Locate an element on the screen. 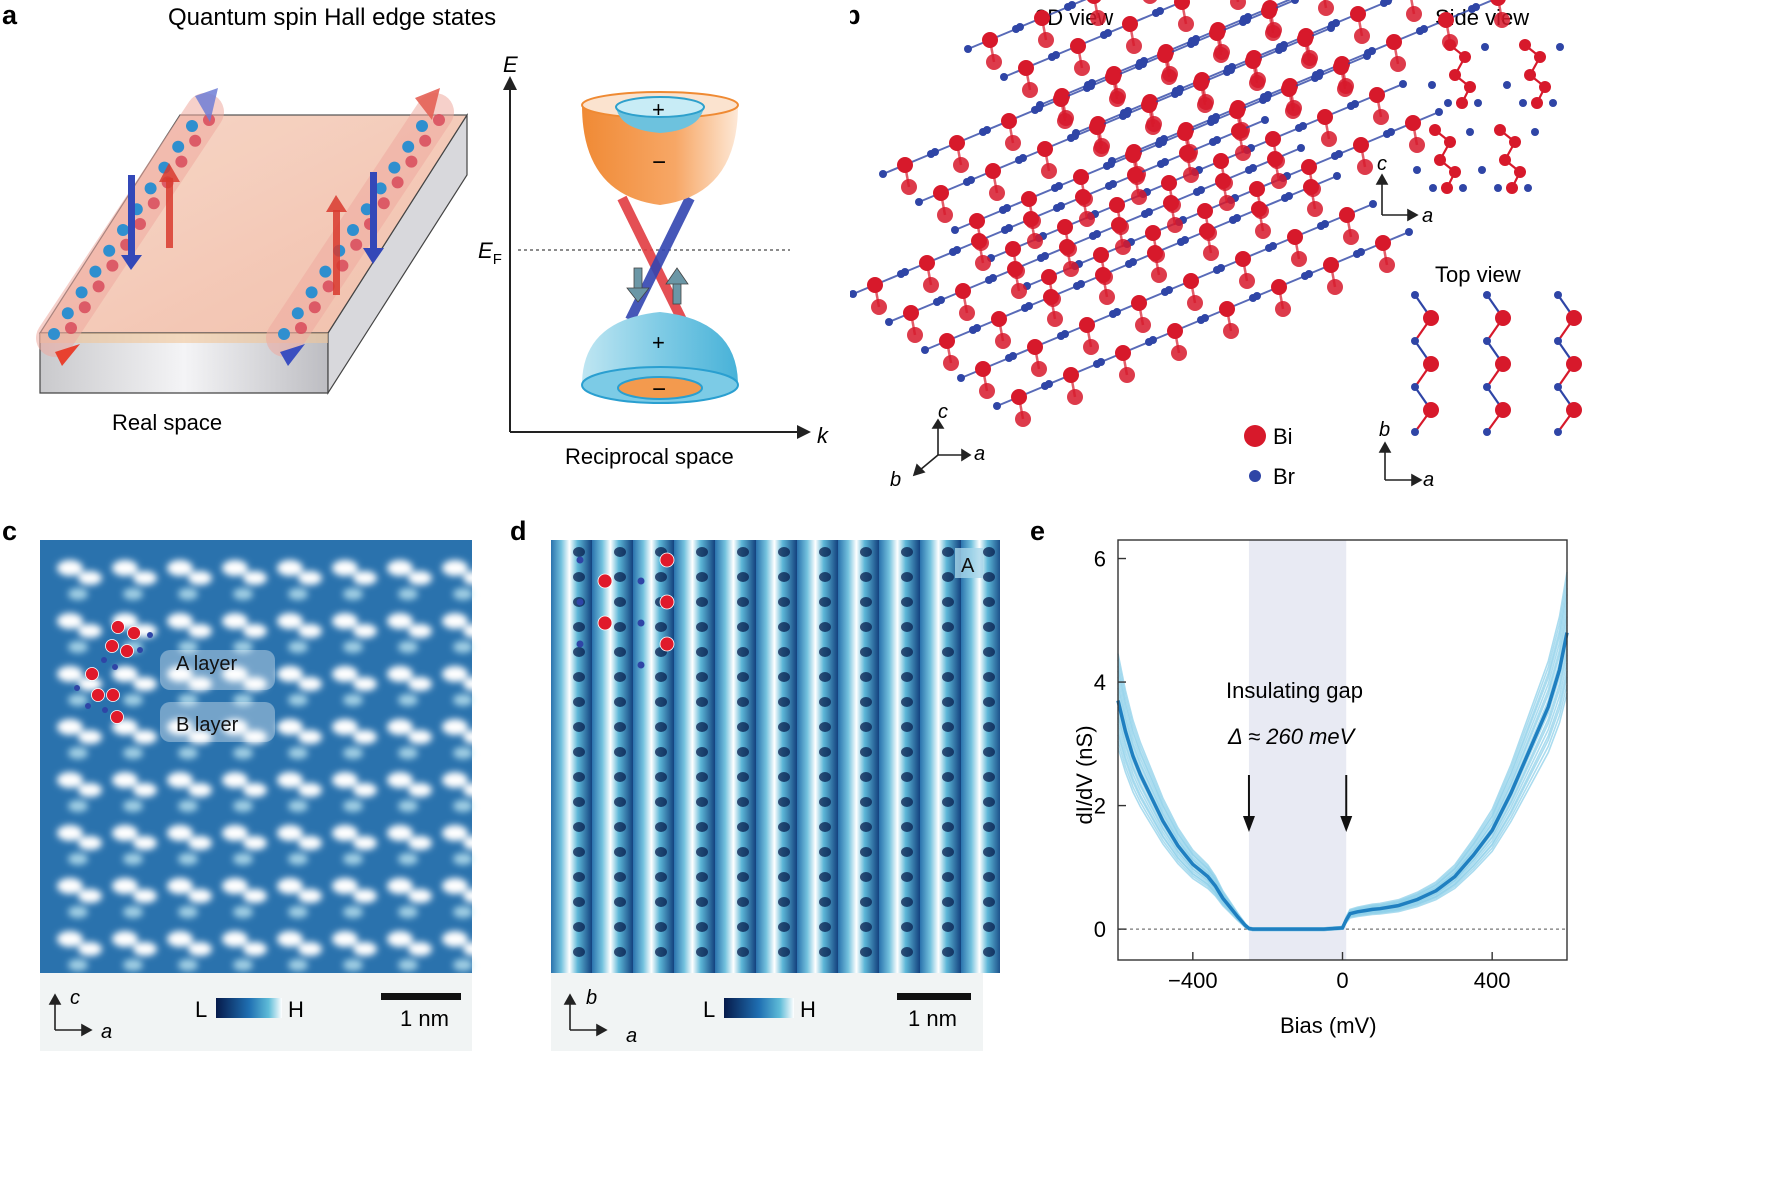  panel-title: Quantum spin Hall edge states is located at coordinates (332, 17).